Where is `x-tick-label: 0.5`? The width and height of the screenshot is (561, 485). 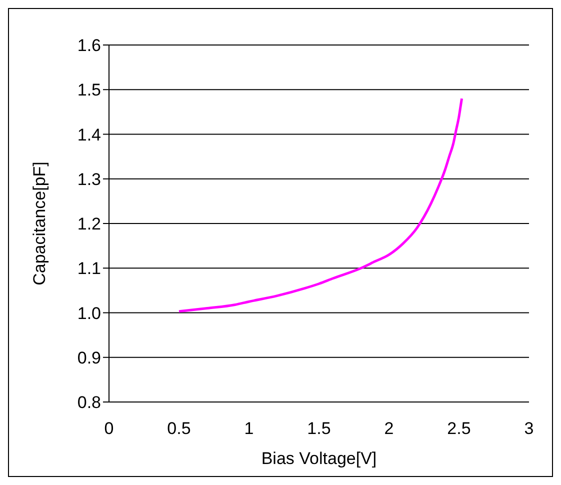 x-tick-label: 0.5 is located at coordinates (179, 428).